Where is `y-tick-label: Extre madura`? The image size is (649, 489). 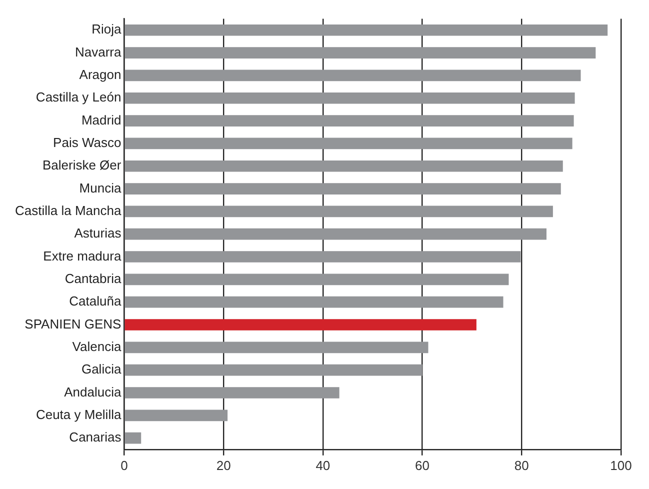 y-tick-label: Extre madura is located at coordinates (82, 256).